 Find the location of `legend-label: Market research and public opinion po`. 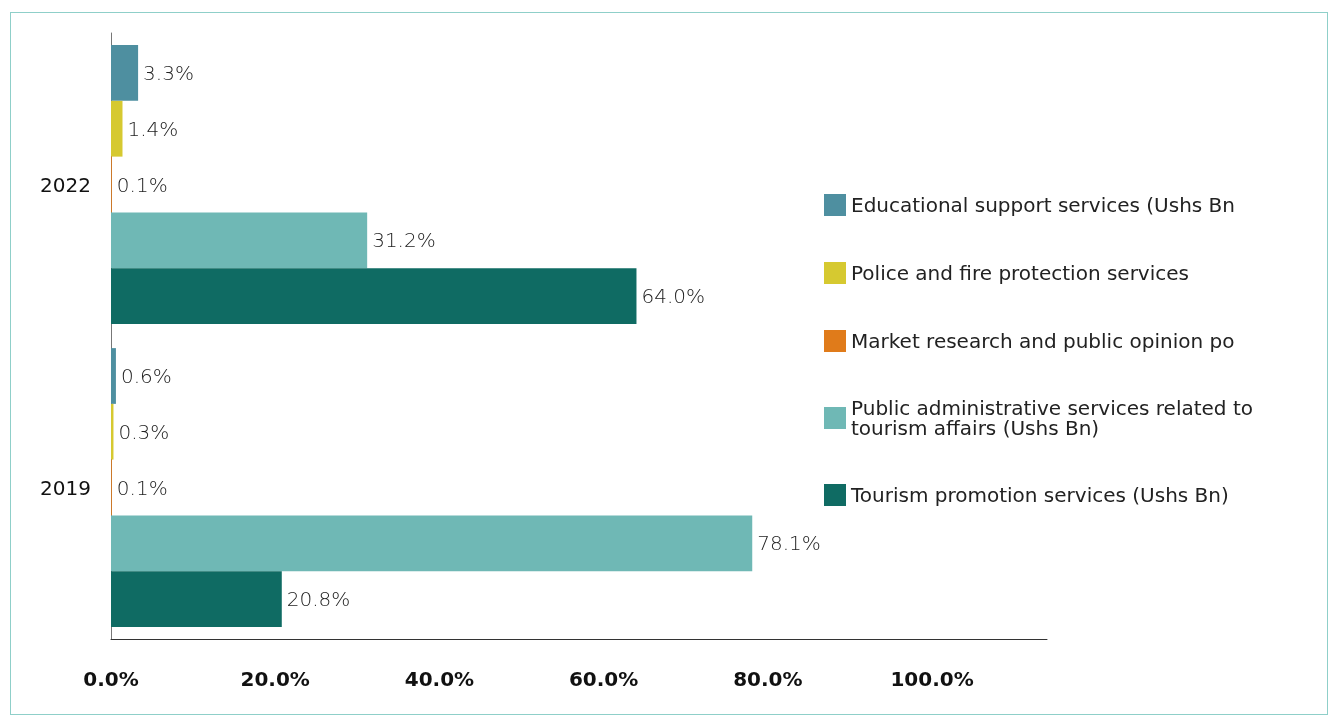

legend-label: Market research and public opinion po is located at coordinates (1043, 341).